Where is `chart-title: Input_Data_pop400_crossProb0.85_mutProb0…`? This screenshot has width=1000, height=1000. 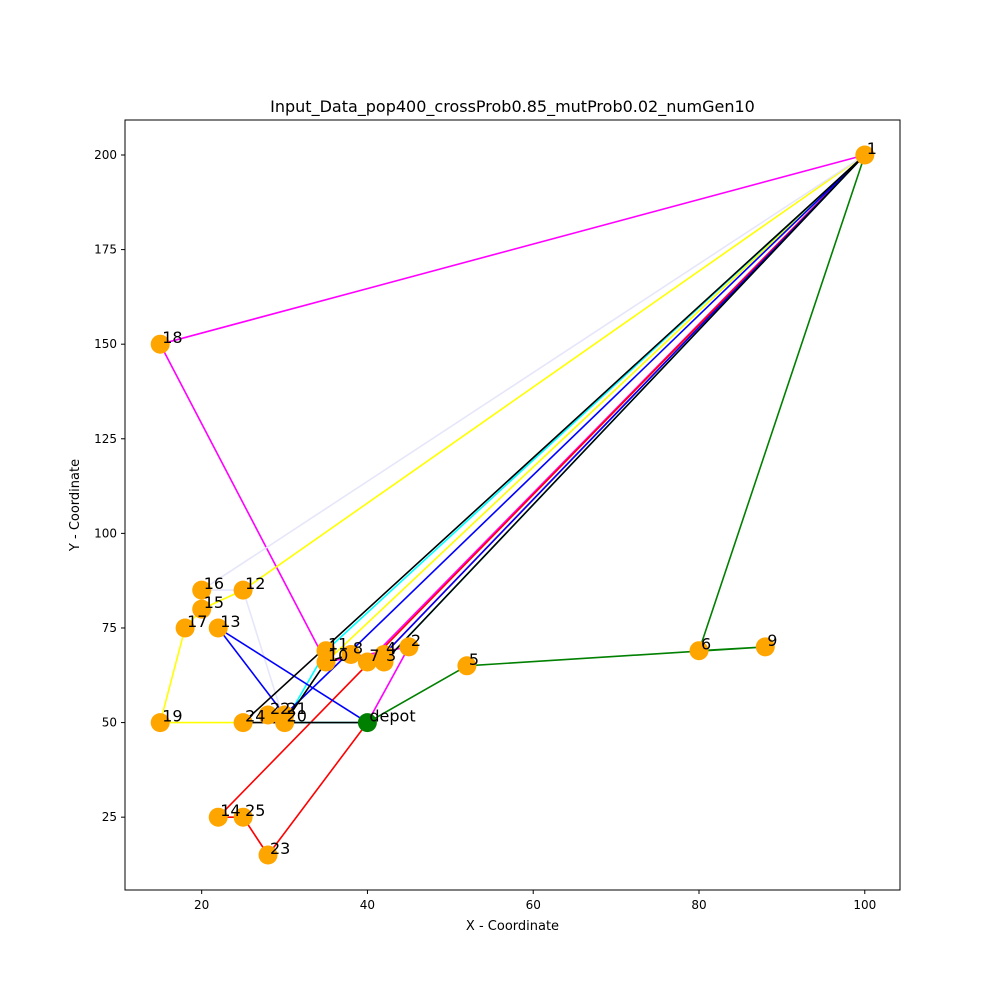
chart-title: Input_Data_pop400_crossProb0.85_mutProb0… is located at coordinates (512, 107).